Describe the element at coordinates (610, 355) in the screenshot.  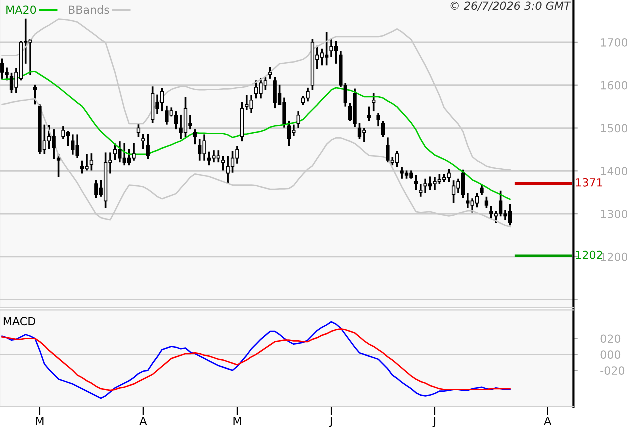
I see `y-tick-label: 000` at that location.